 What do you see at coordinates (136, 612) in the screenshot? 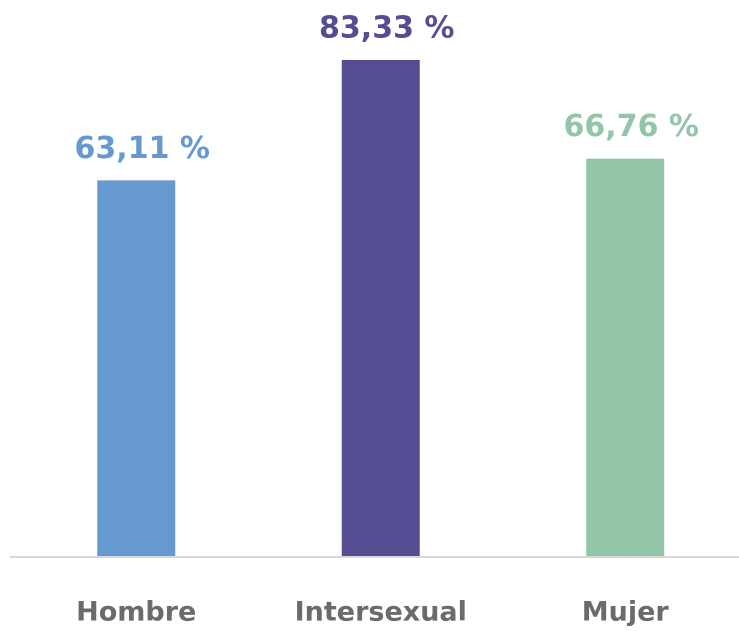
I see `x-tick-label: Hombre` at bounding box center [136, 612].